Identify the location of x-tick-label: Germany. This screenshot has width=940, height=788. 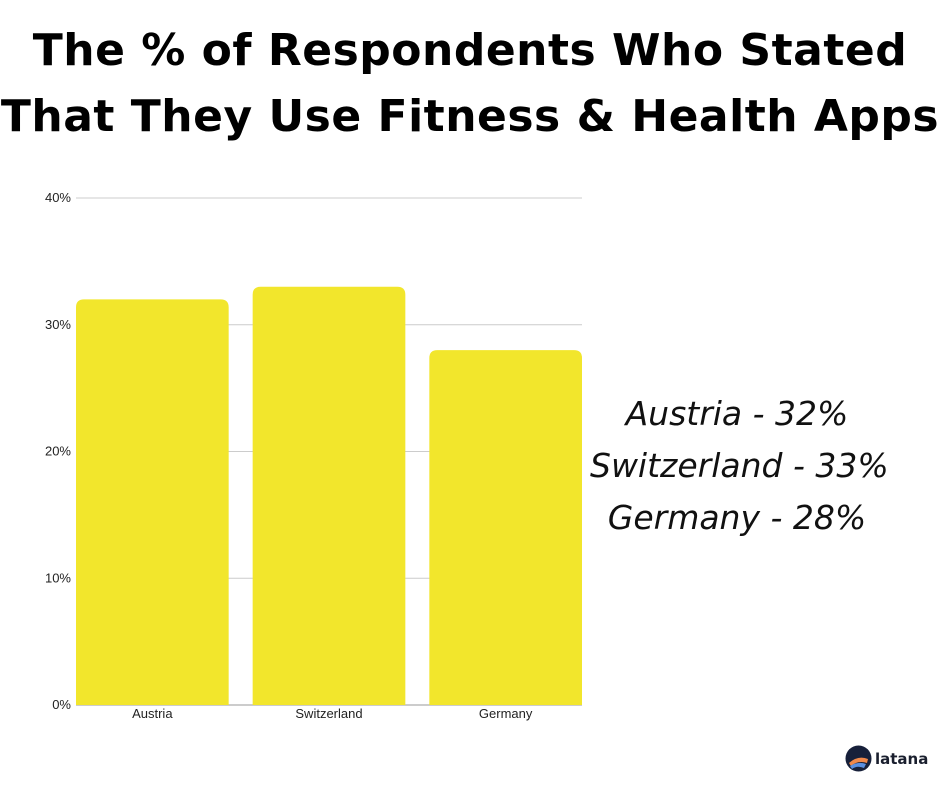
(506, 713).